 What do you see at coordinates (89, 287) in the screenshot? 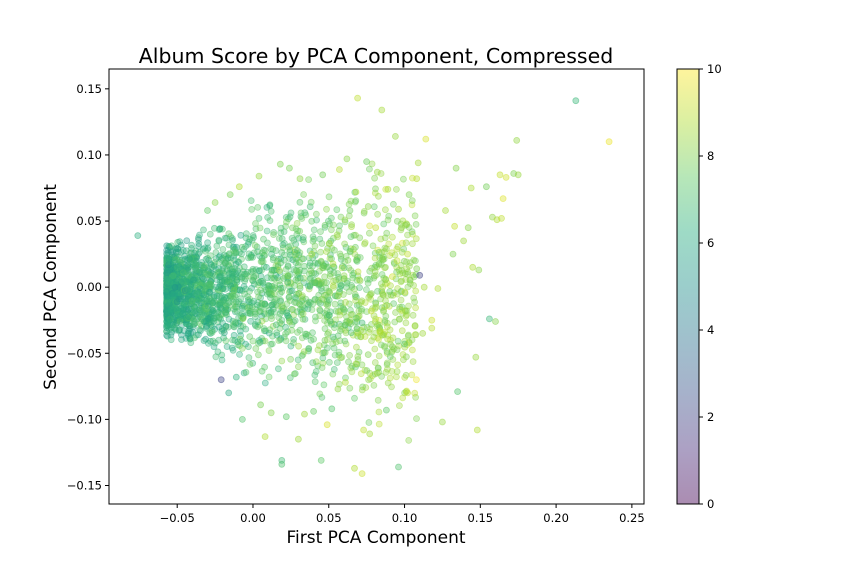
I see `y-tick-label: 0.00` at bounding box center [89, 287].